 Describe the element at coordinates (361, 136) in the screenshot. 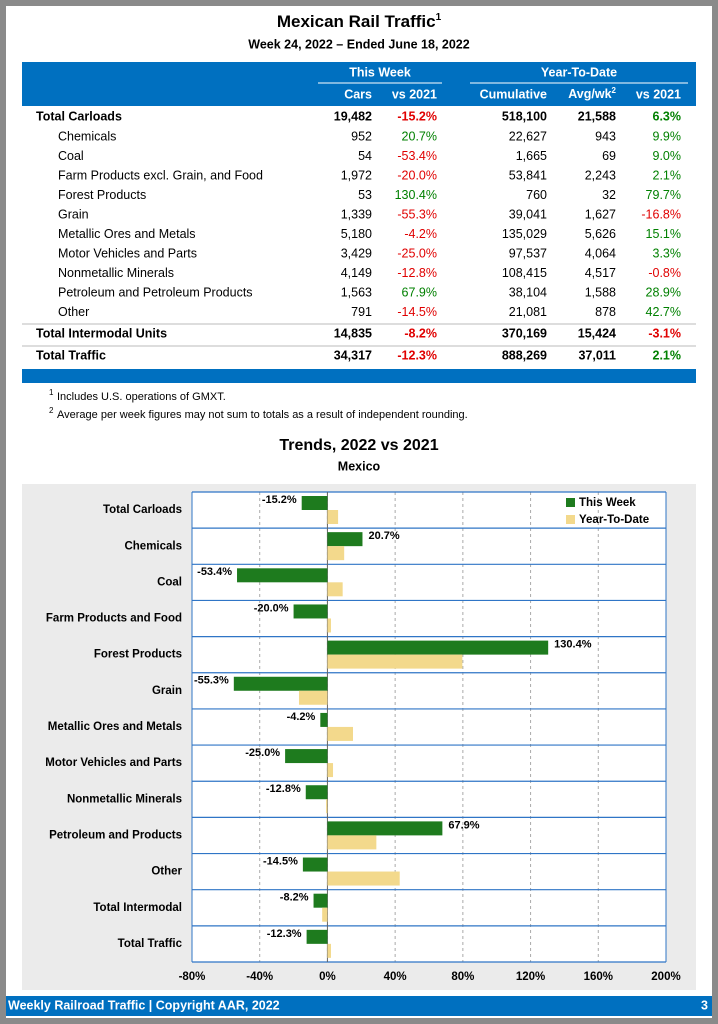

I see `cell: 952` at that location.